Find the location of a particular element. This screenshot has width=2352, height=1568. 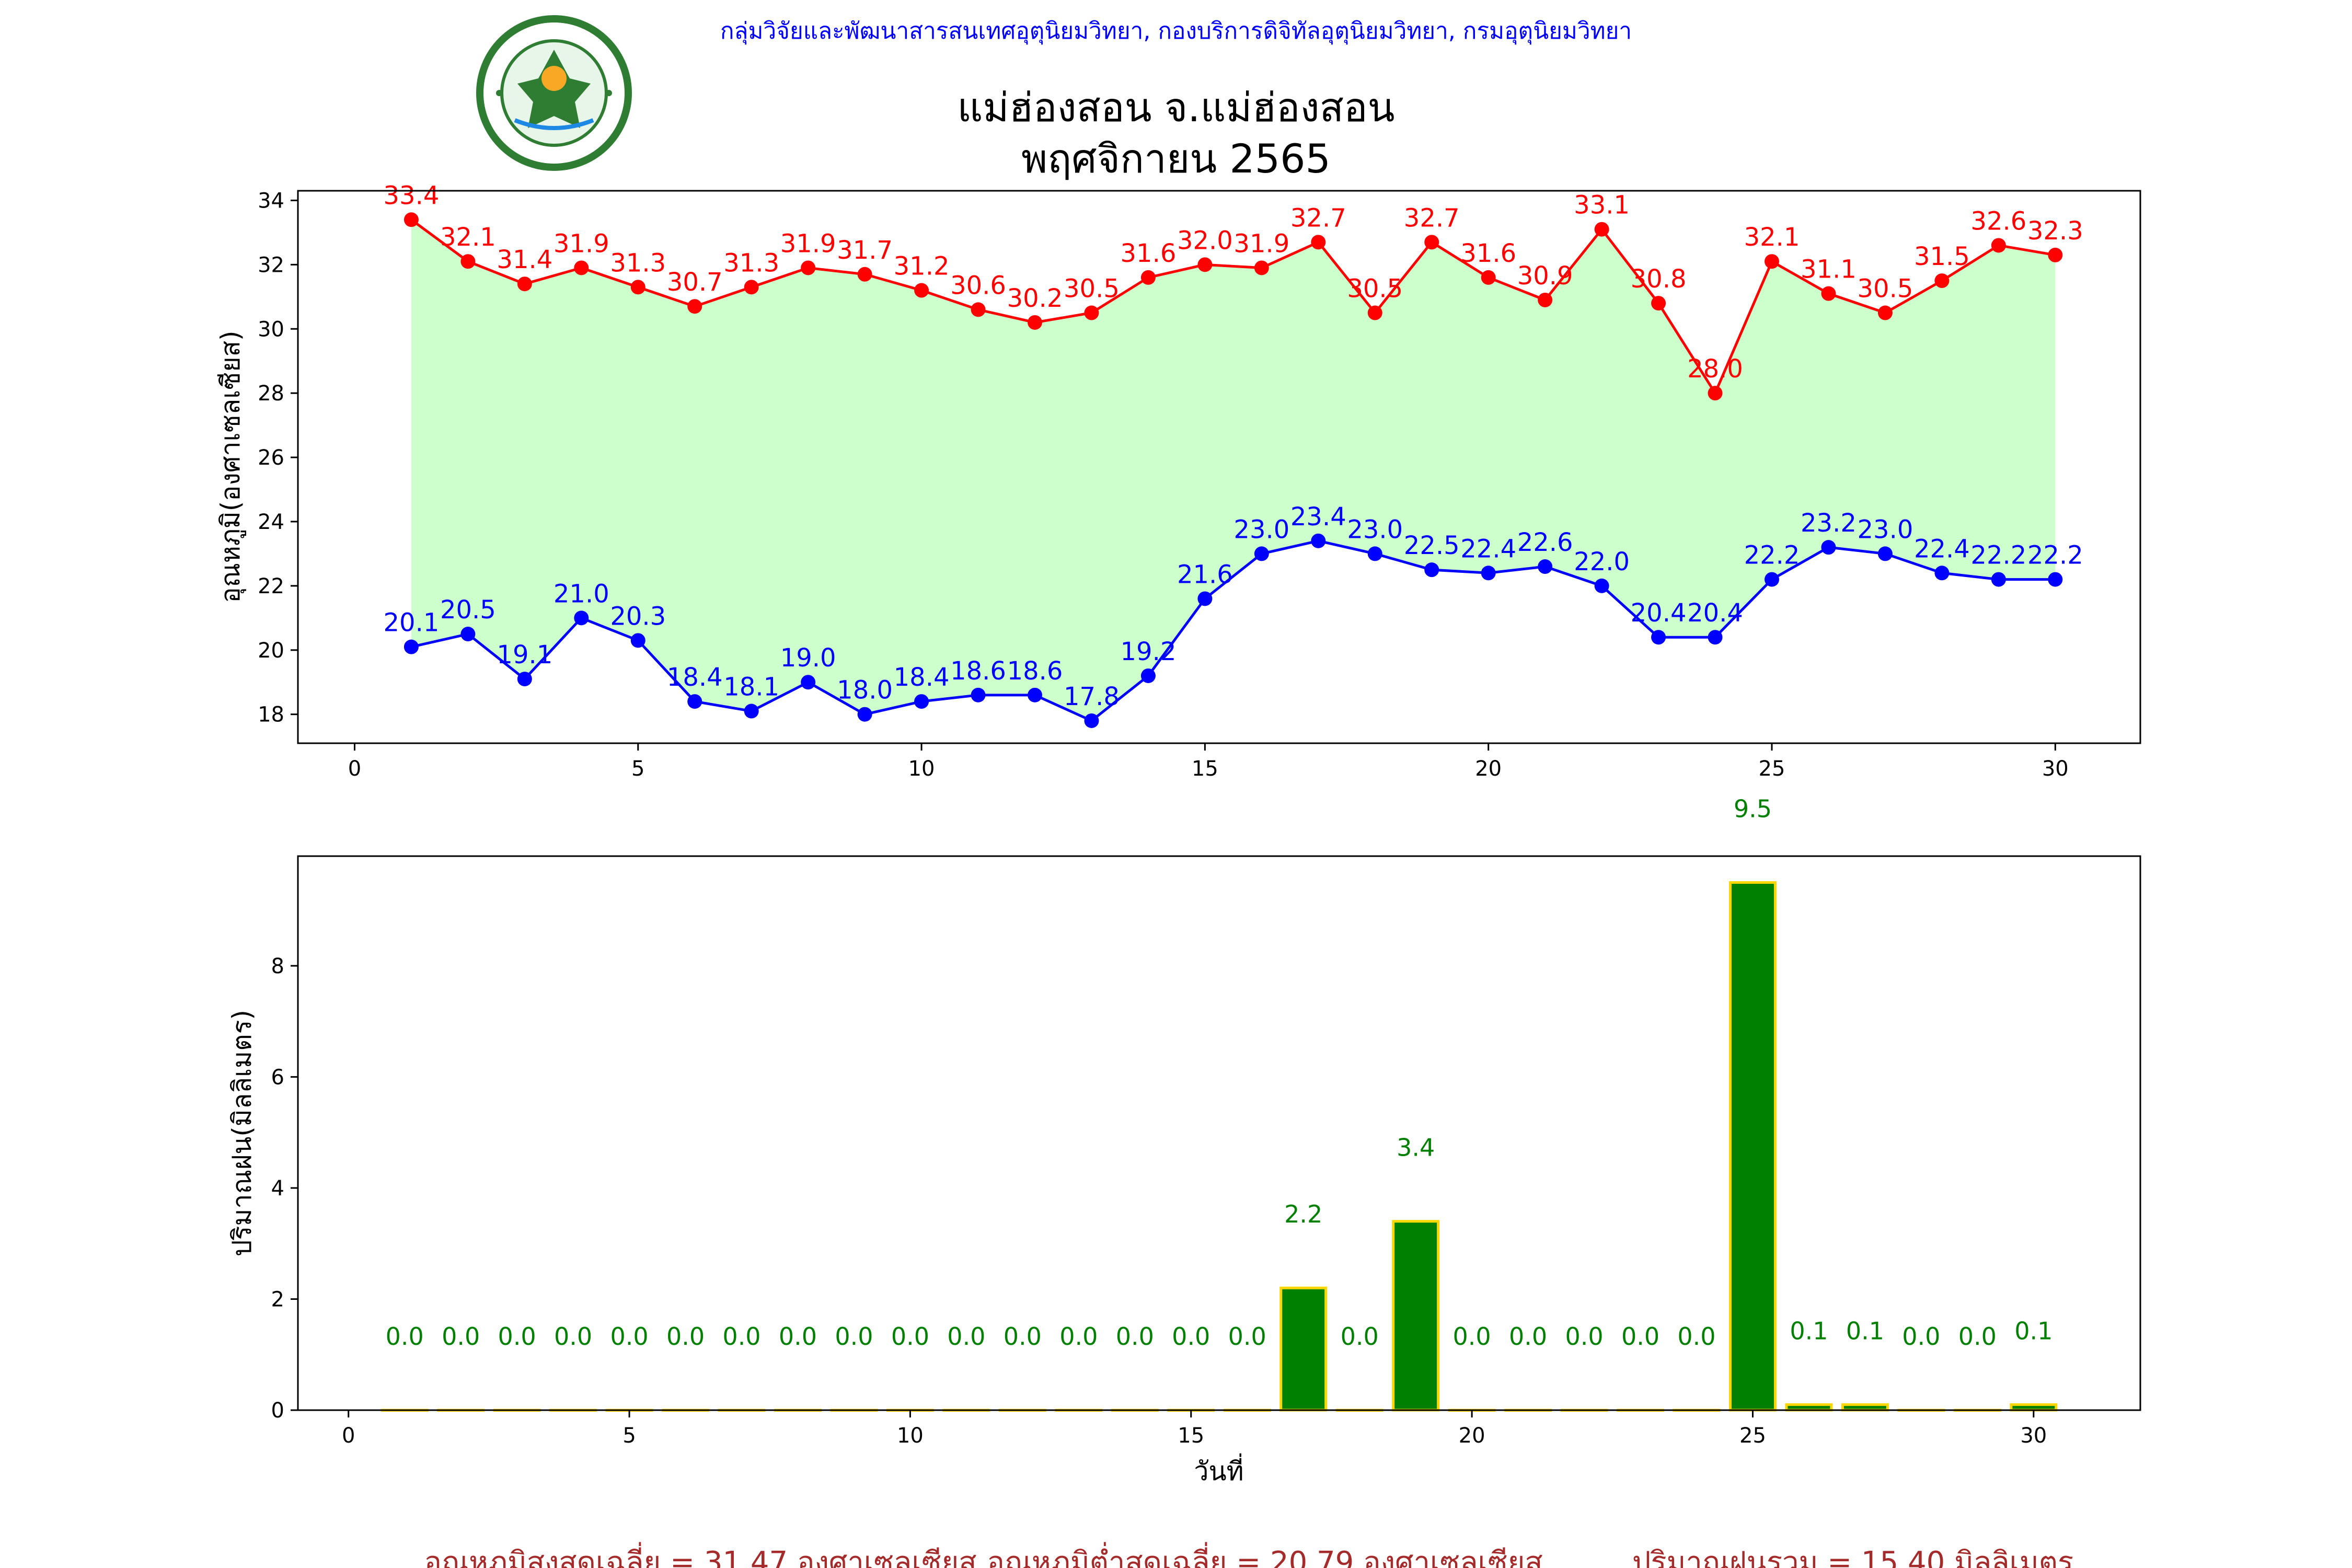

max-temperature-data-label: 28.0 is located at coordinates (1715, 369).